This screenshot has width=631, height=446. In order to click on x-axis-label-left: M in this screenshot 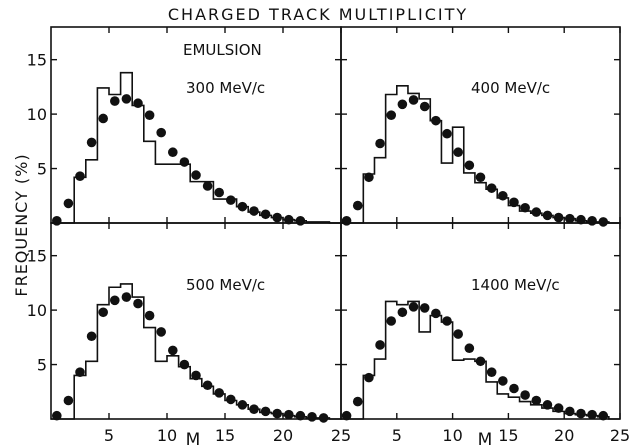, I will do `click(193, 438)`.